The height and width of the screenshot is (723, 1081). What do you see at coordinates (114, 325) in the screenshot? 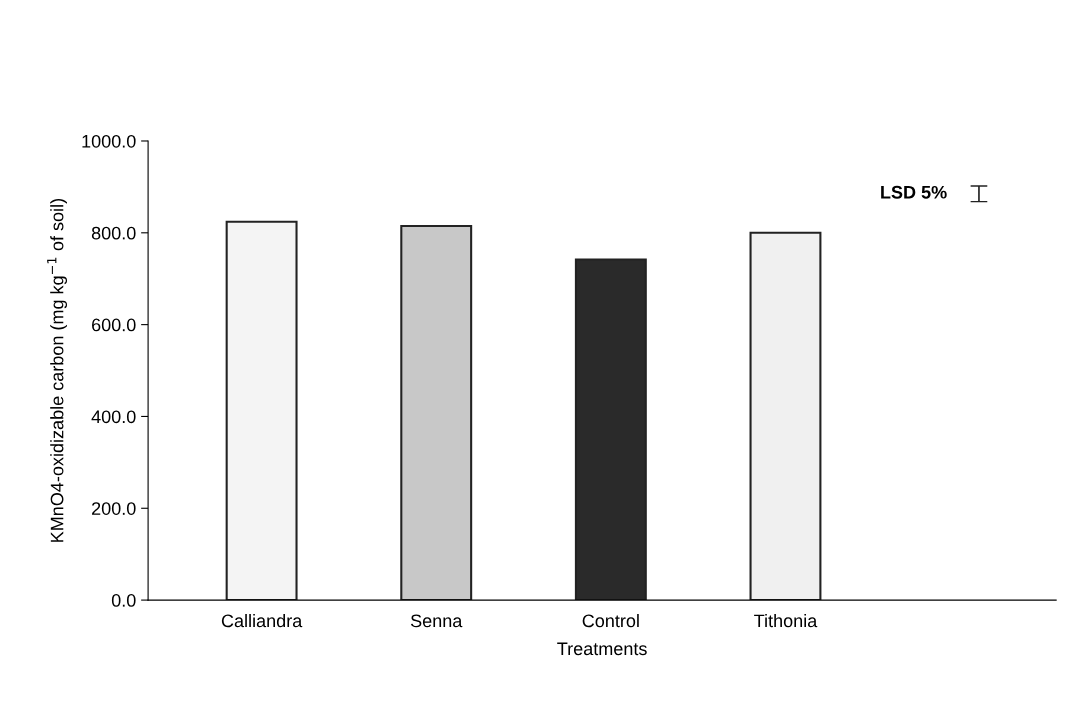
I see `y-tick-label: 600.0` at bounding box center [114, 325].